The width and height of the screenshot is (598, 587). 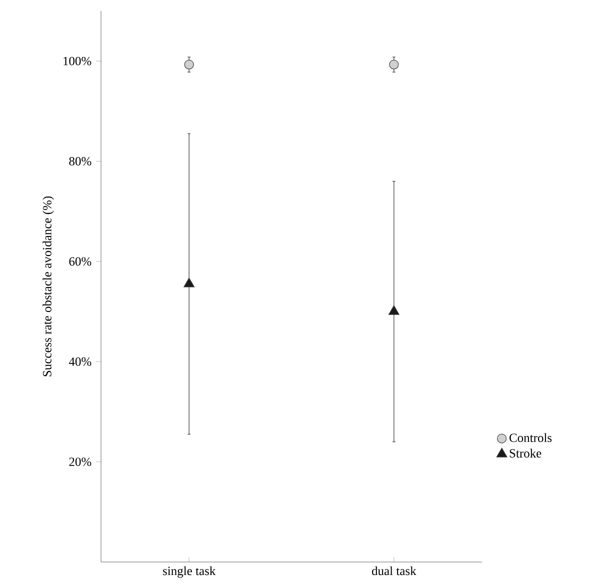 What do you see at coordinates (526, 453) in the screenshot?
I see `legend-label: Stroke` at bounding box center [526, 453].